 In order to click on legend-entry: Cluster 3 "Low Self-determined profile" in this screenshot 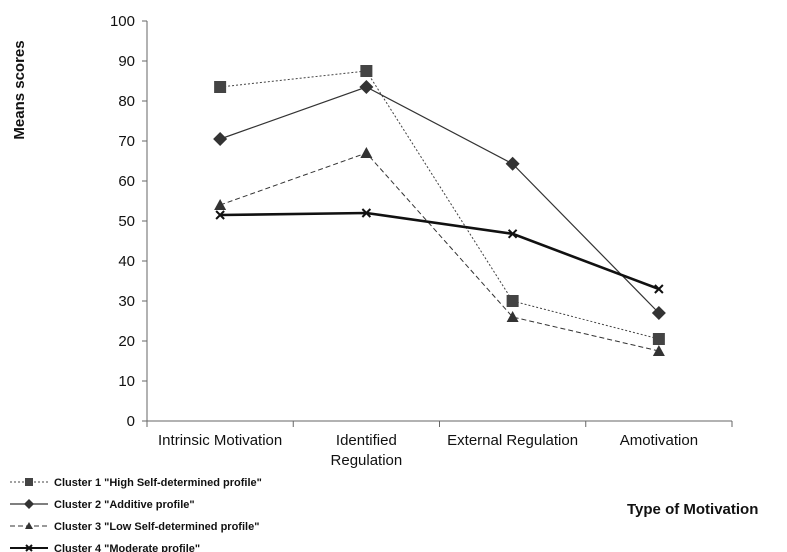, I will do `click(134, 527)`.